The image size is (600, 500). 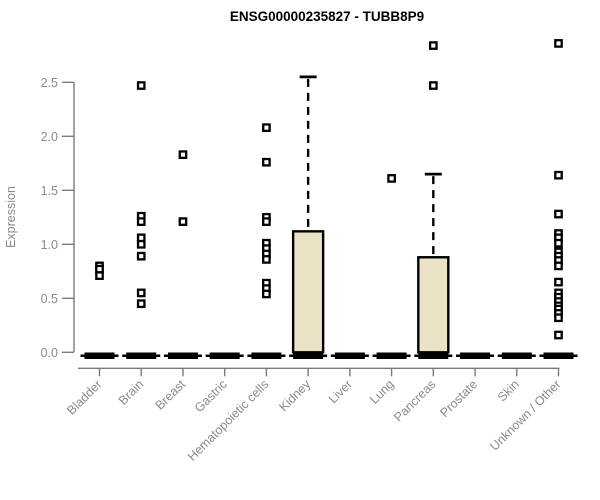 I want to click on y-tick-label: 2.5, so click(x=49, y=83).